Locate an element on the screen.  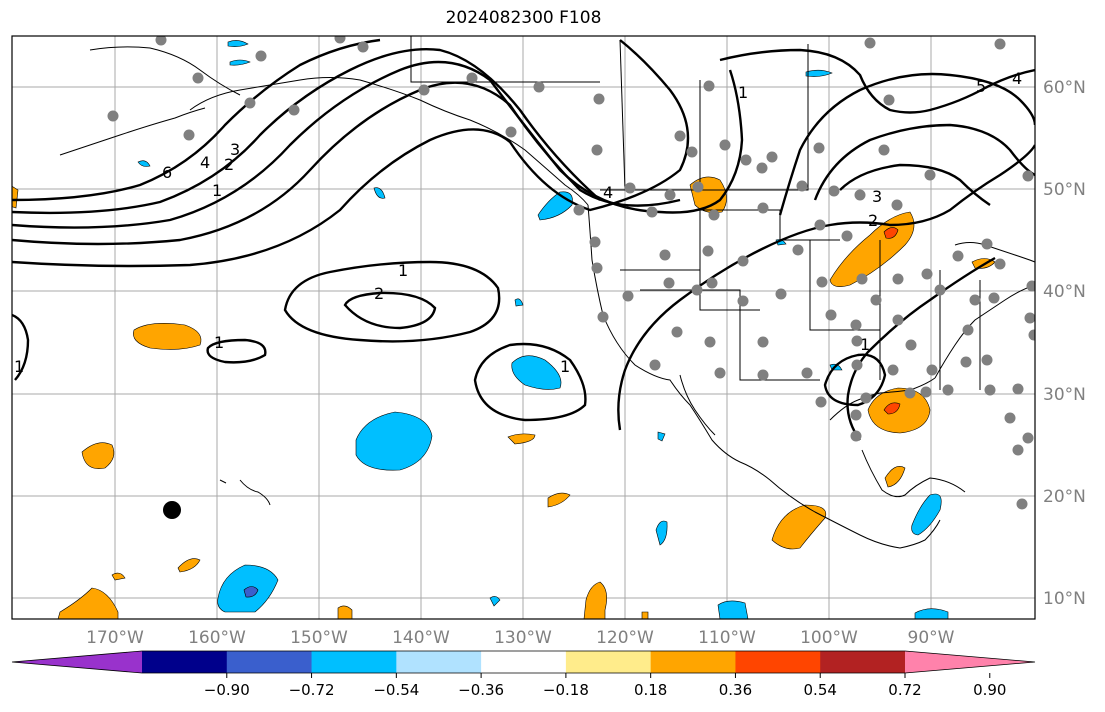
lon-tick-label: 170°W is located at coordinates (115, 638).